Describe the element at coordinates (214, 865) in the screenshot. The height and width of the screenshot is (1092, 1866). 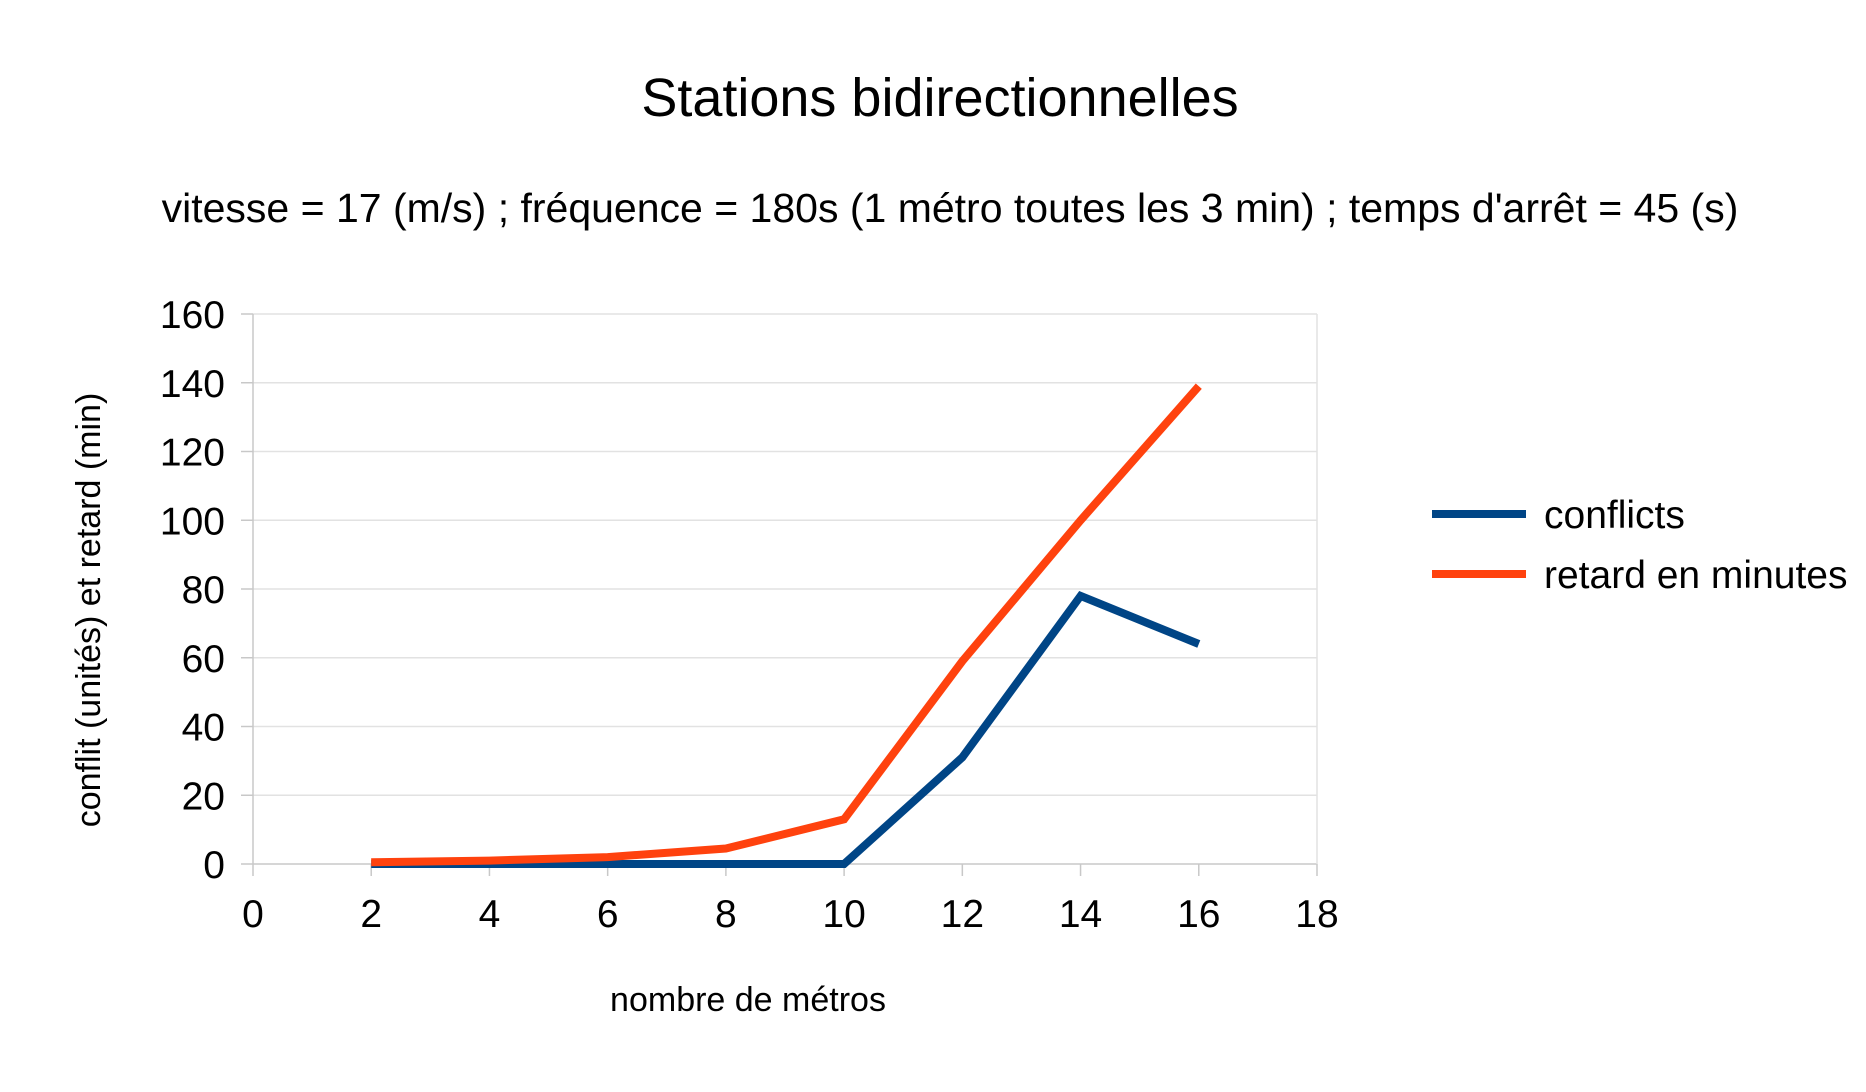
I see `y-tick-label: 0` at that location.